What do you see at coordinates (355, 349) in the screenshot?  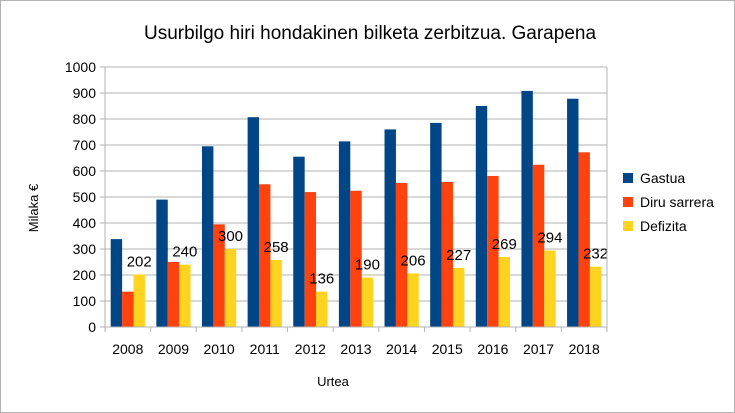 I see `x-tick-label: 2013` at bounding box center [355, 349].